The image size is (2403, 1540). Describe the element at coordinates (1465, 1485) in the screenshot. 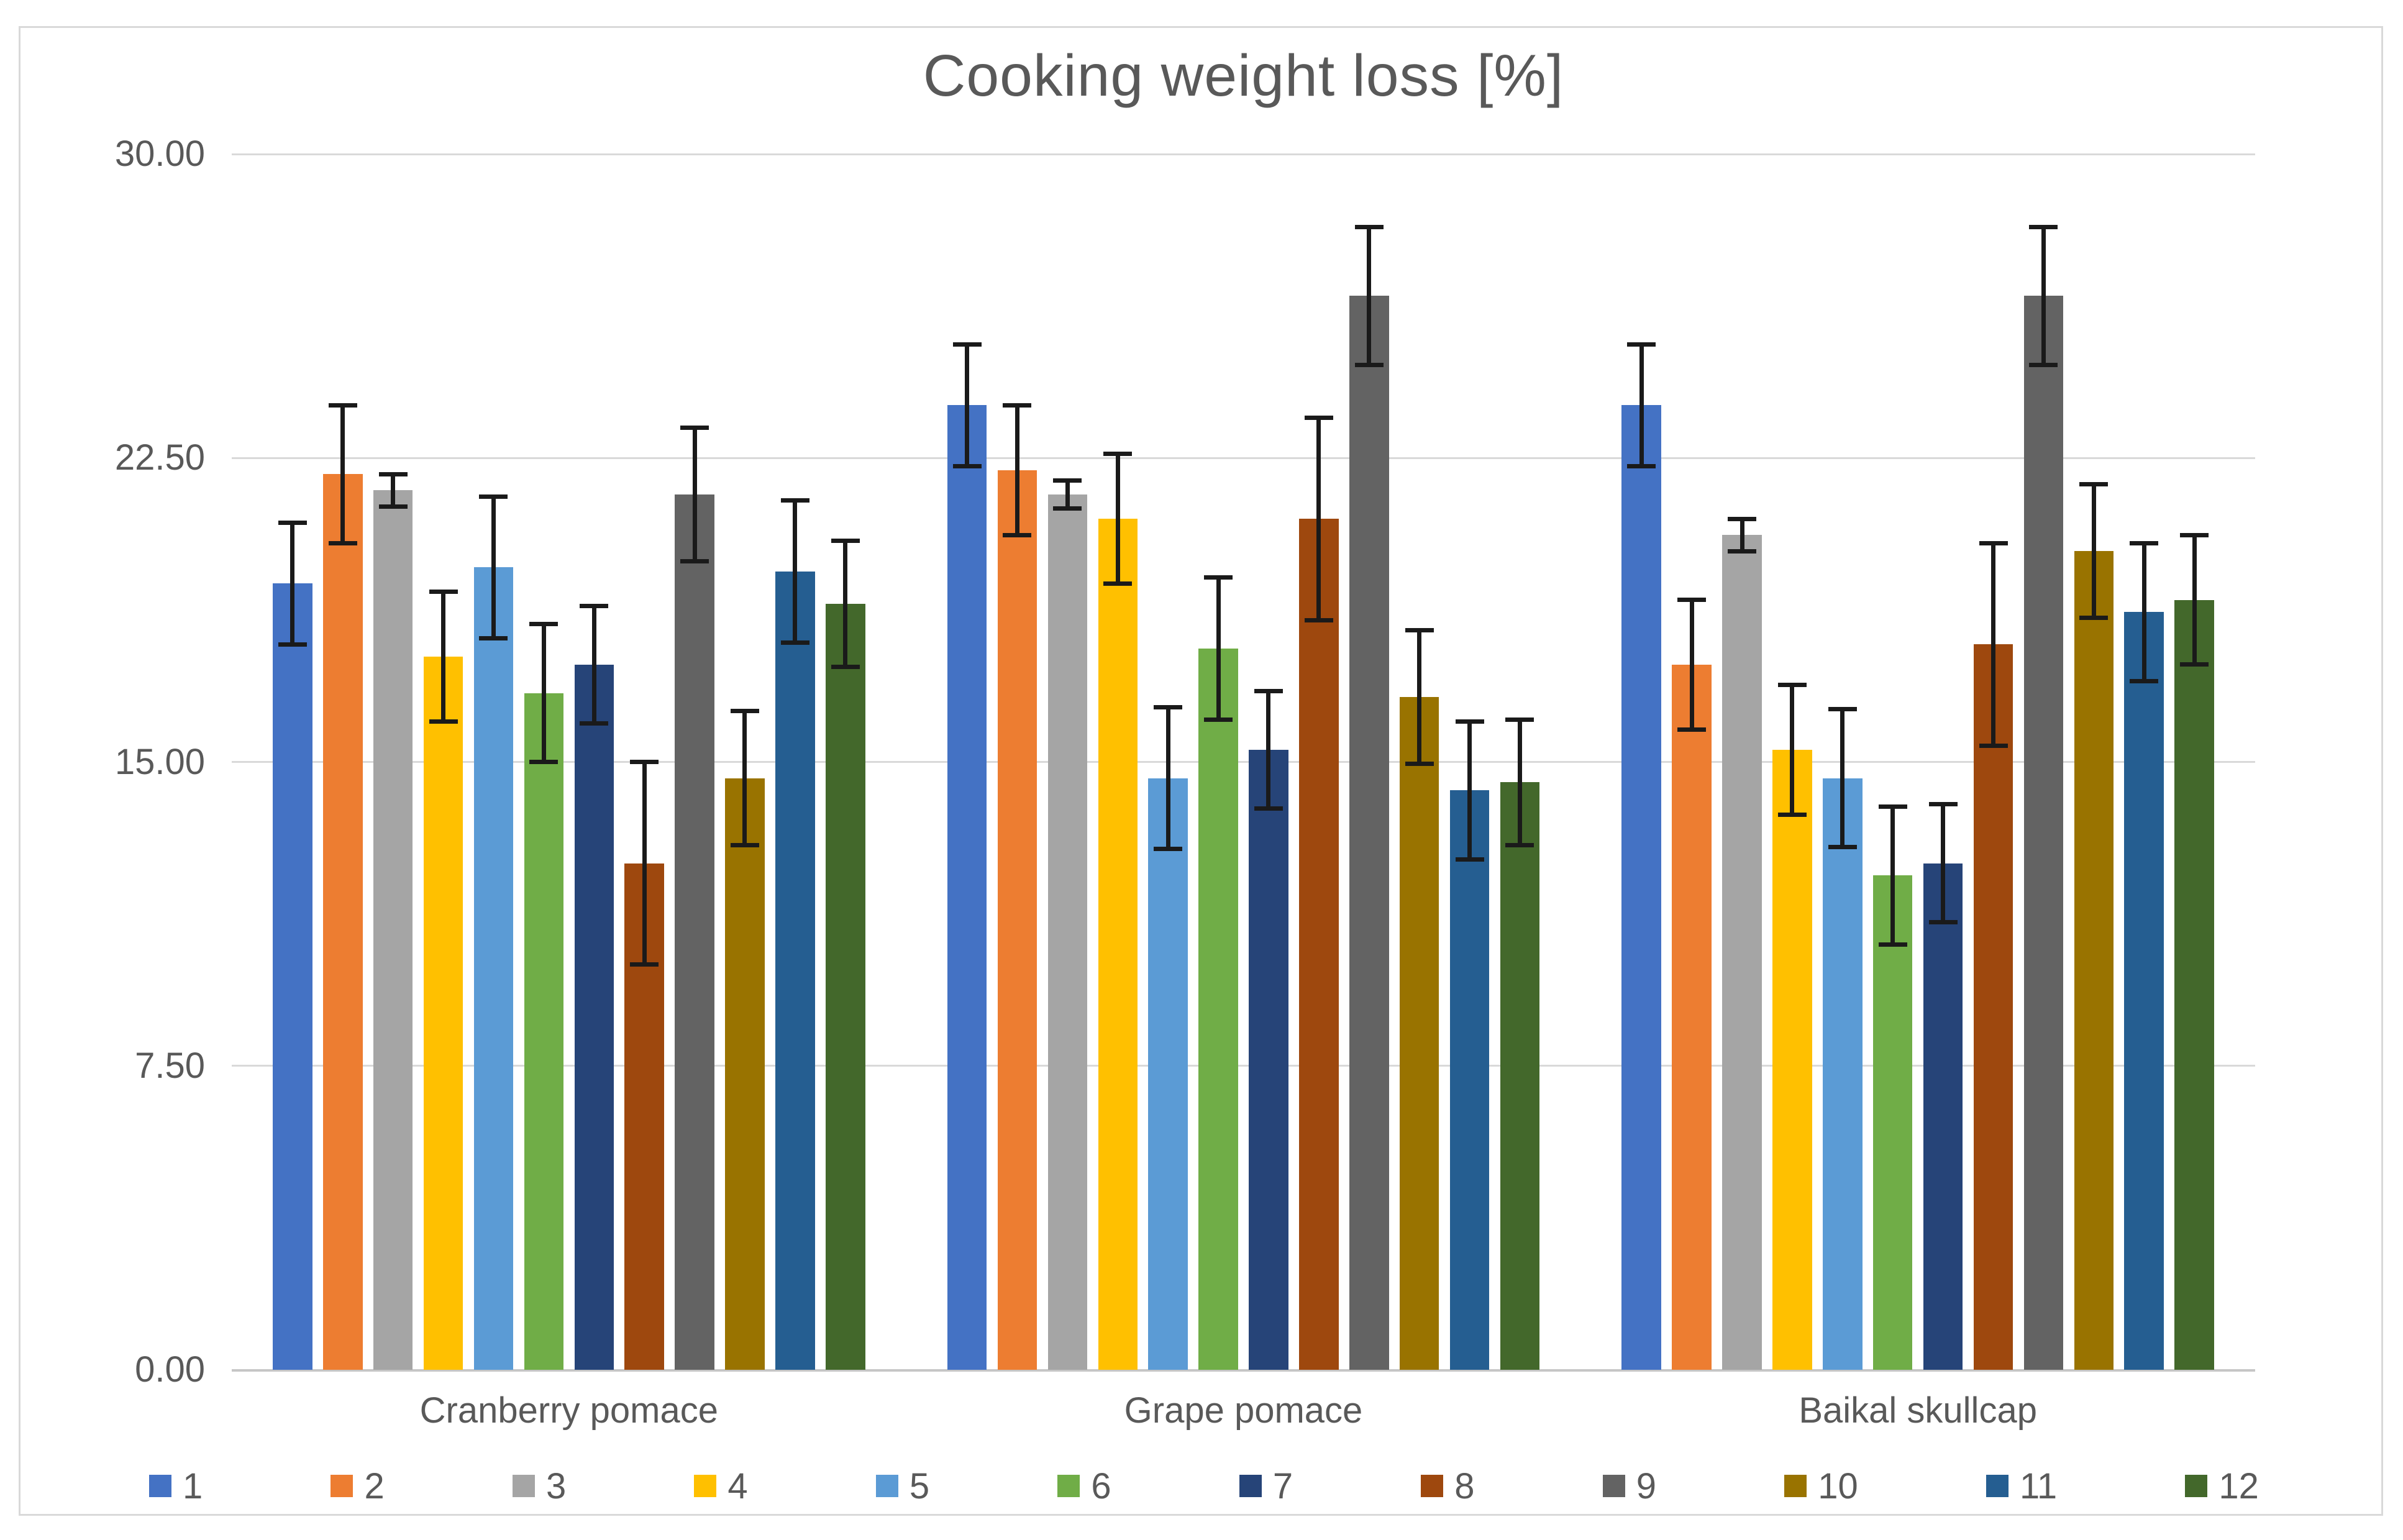

I see `legend-label: 8` at that location.